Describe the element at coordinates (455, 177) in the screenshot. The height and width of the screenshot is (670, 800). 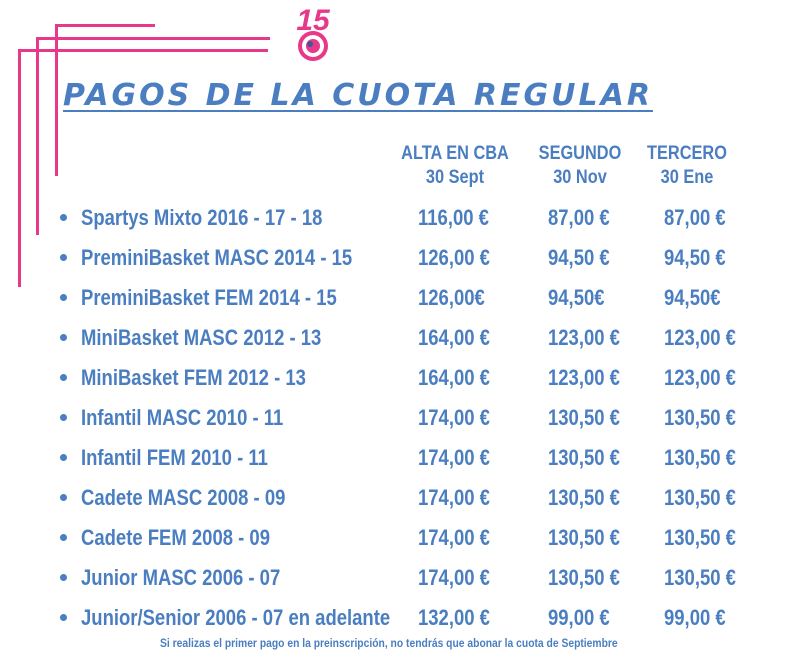
I see `column-header-date: 30 Sept` at that location.